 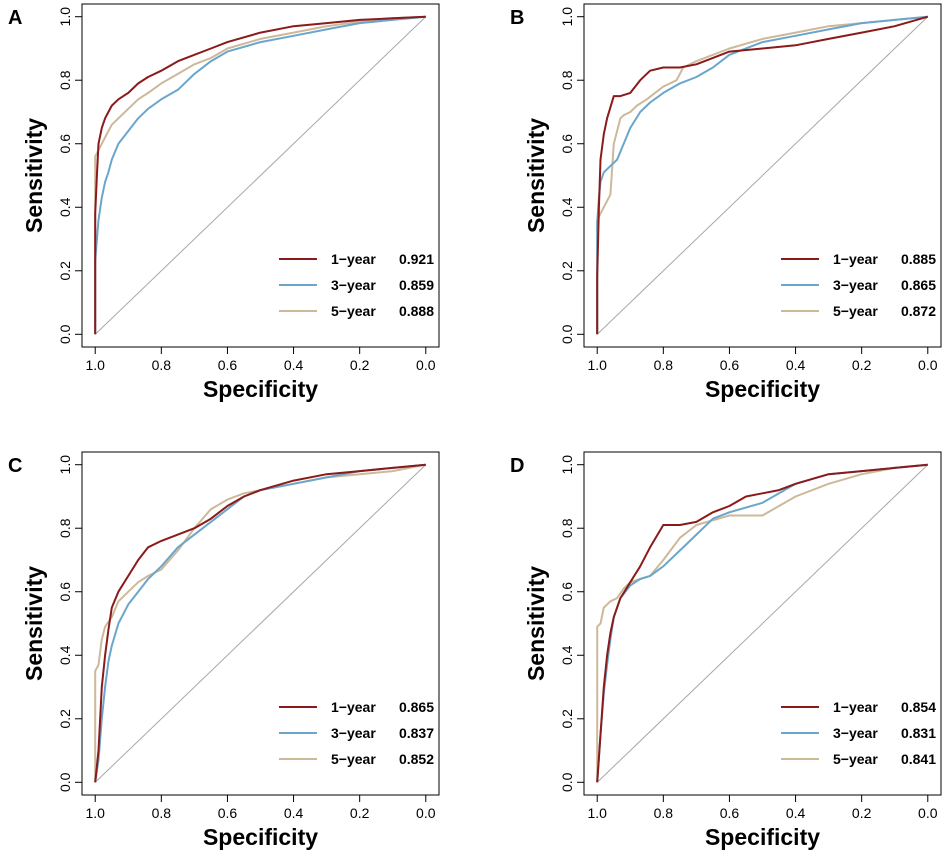 I want to click on legend-auc-value: 0.831, so click(x=918, y=733).